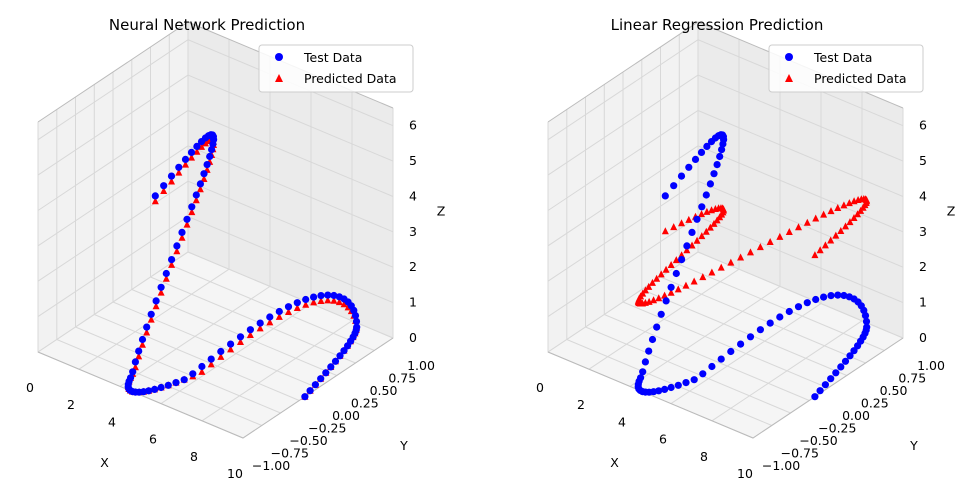  I want to click on y-tick-label: −1.00, so click(781, 465).